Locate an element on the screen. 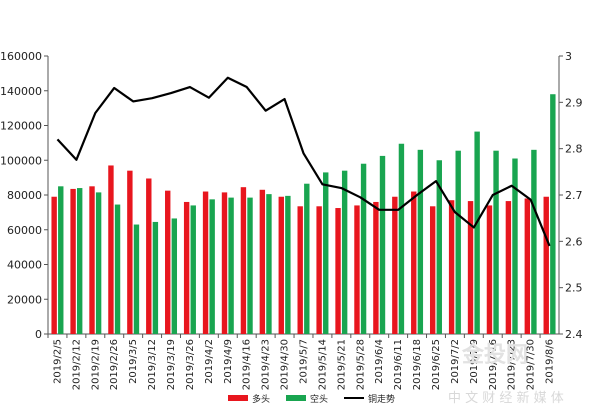 This screenshot has width=600, height=419. x-tick-label: 2019/6/25 is located at coordinates (436, 364).